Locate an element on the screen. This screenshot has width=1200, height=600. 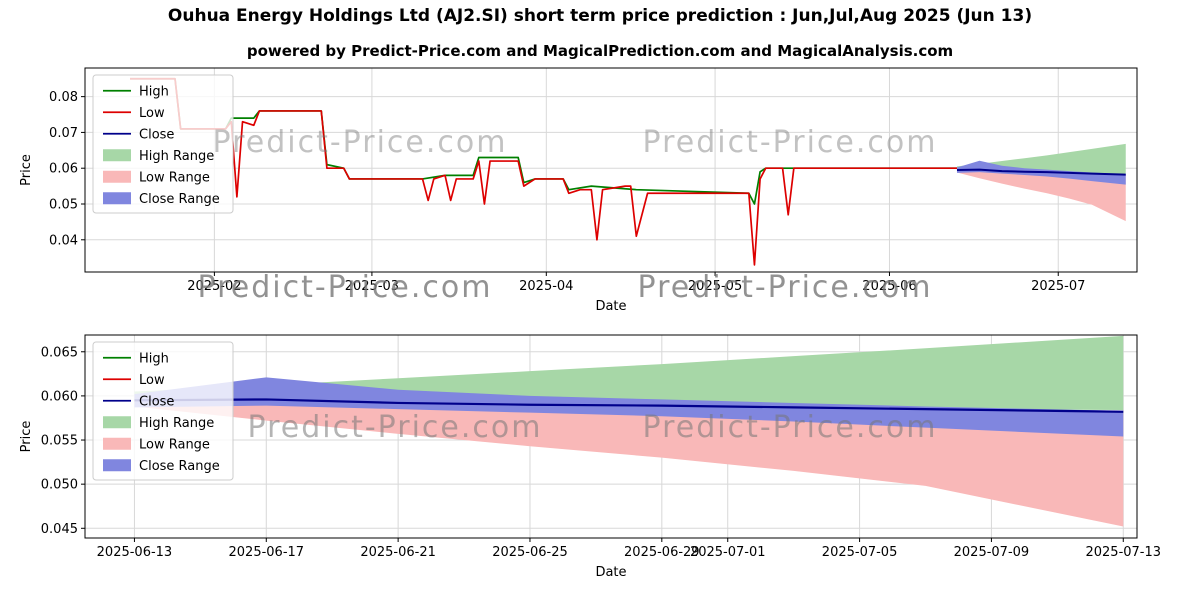
x-tick-label: 2025-07-13 is located at coordinates (1123, 552).